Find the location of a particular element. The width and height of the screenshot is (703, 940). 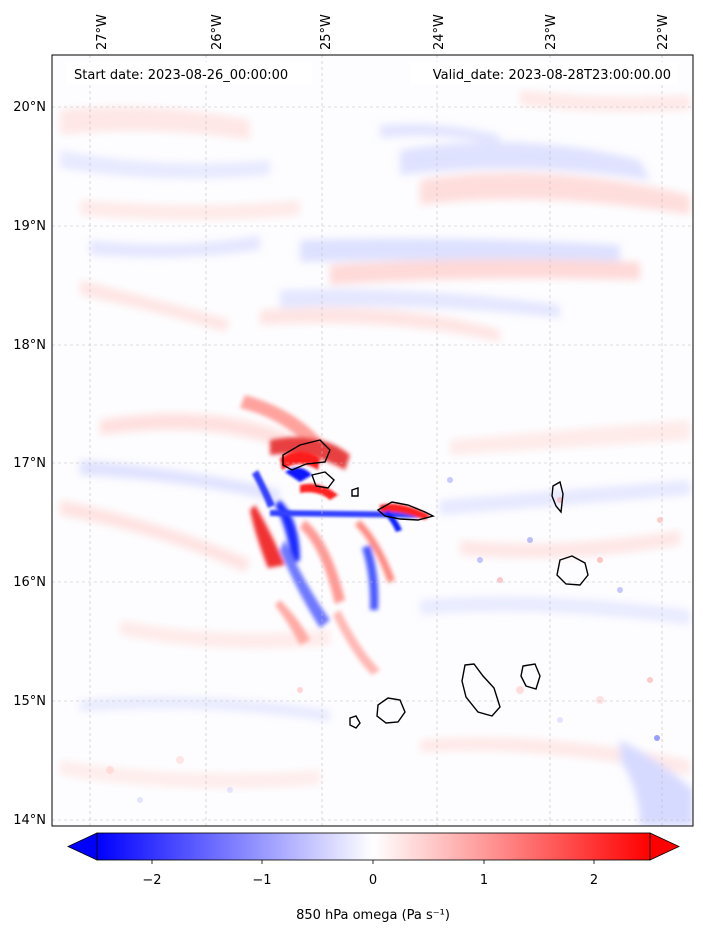

coastlines is located at coordinates (435, 584).